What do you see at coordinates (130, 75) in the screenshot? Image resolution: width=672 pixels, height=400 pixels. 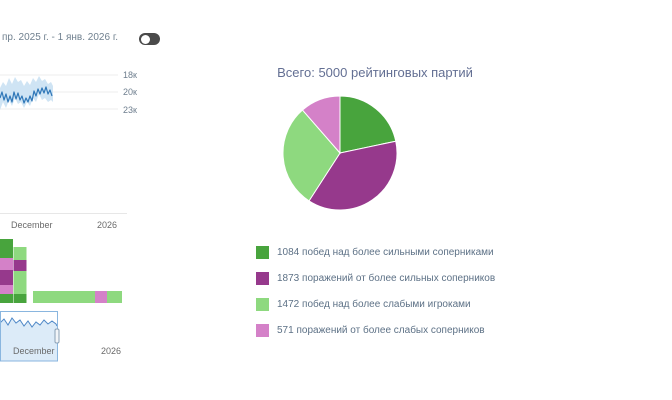 I see `y-tick-label: 18к` at bounding box center [130, 75].